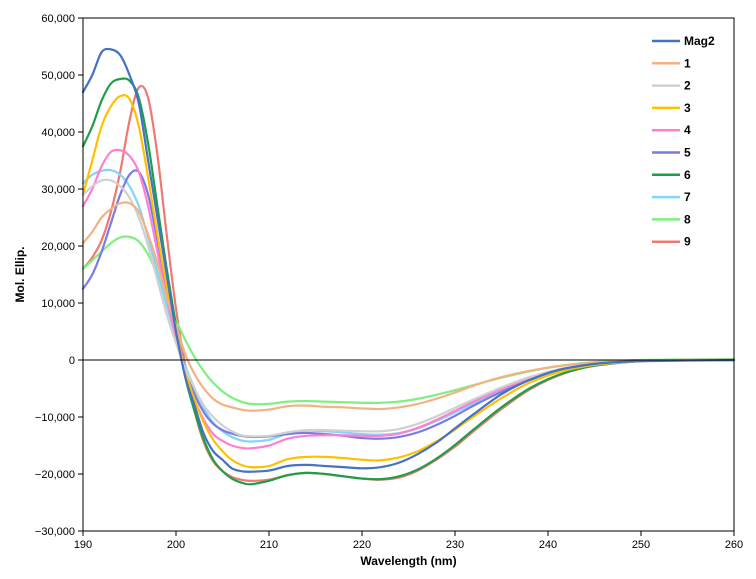 The height and width of the screenshot is (579, 756). Describe the element at coordinates (734, 545) in the screenshot. I see `x-tick-label: 260` at that location.